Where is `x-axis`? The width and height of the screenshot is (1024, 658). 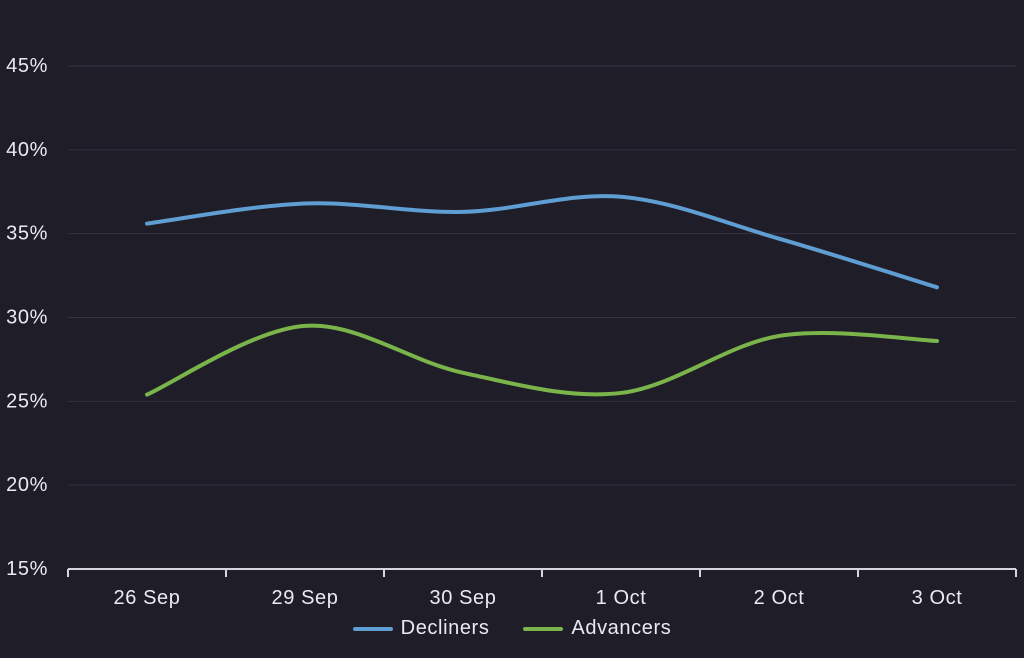
x-axis is located at coordinates (542, 572).